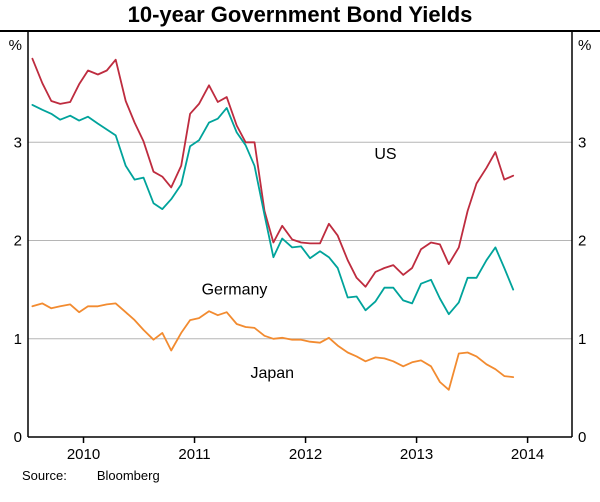  What do you see at coordinates (584, 45) in the screenshot?
I see `y-unit-label-right: %` at bounding box center [584, 45].